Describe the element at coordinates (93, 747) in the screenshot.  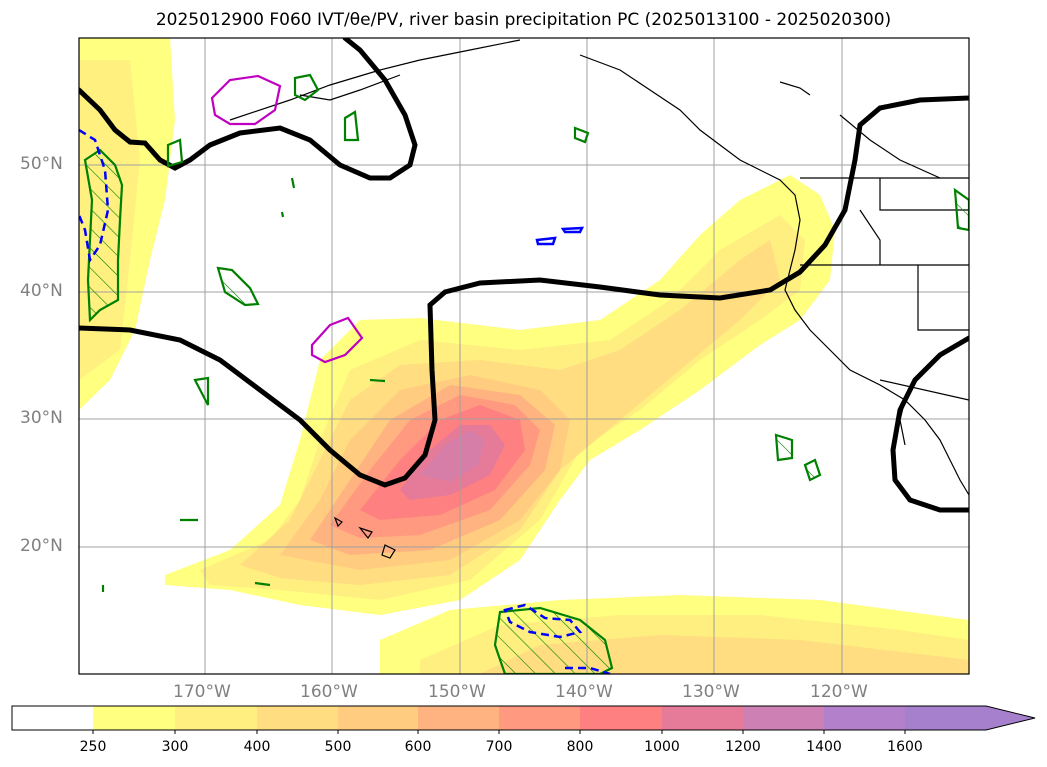
I see `colorbar-tick-label: 250` at that location.